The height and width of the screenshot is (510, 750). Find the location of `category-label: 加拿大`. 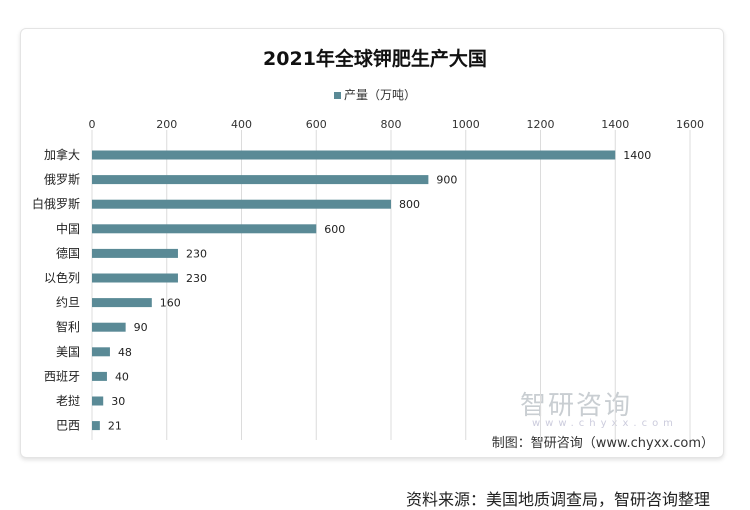

category-label: 加拿大 is located at coordinates (62, 154).